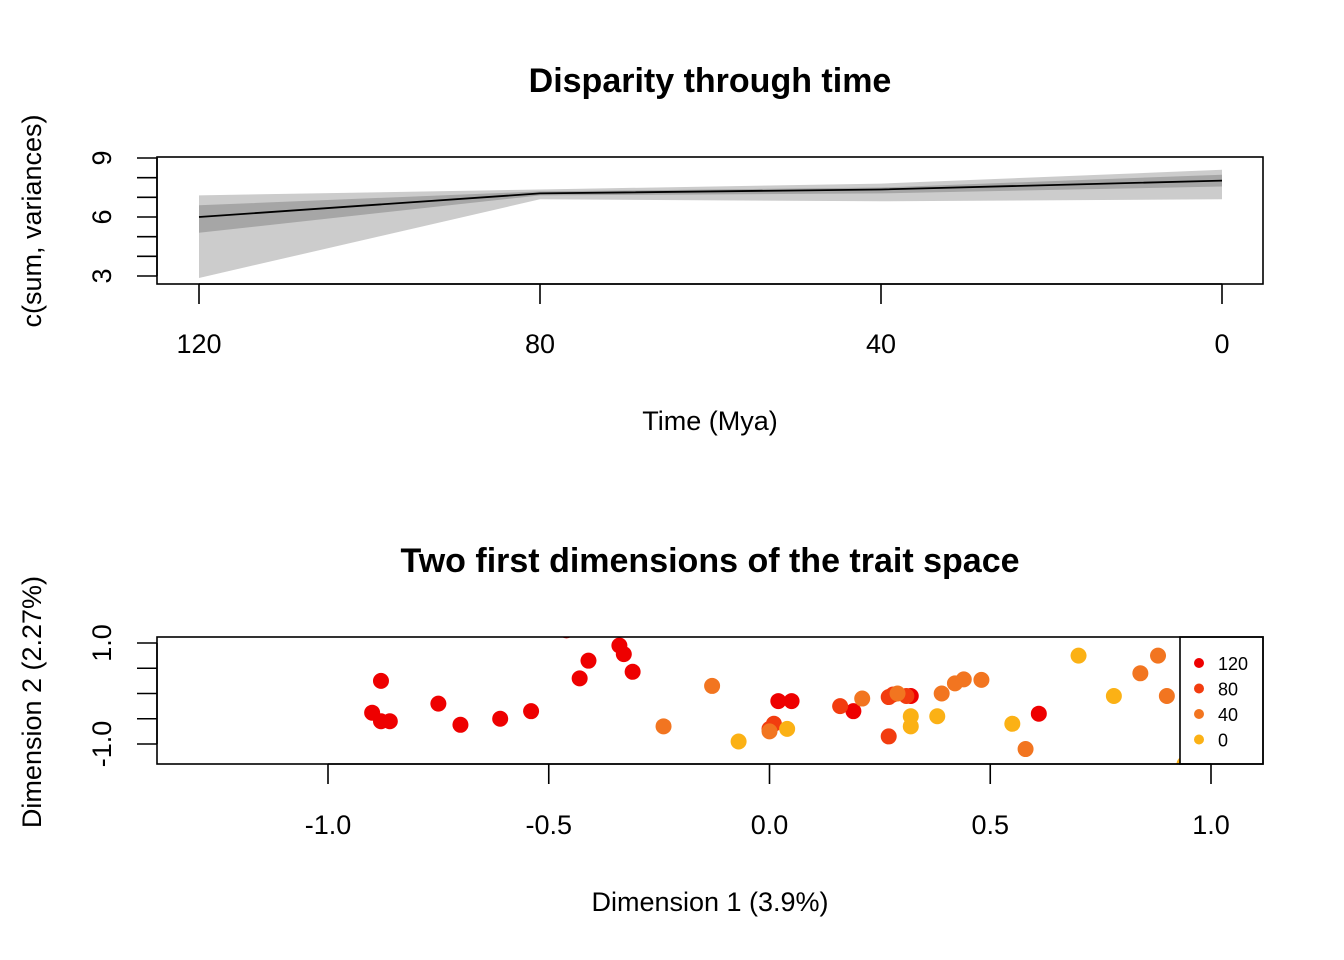  I want to click on x-tick-label: -1.0, so click(328, 825).